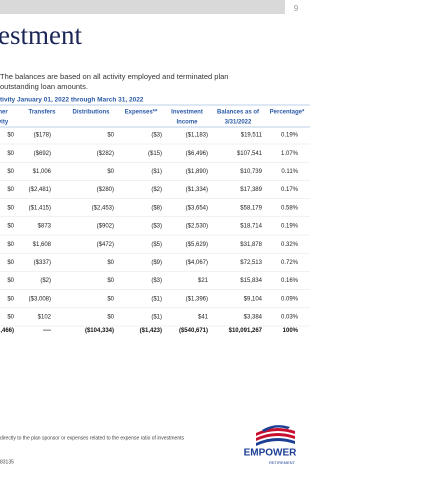 This screenshot has height=480, width=426. I want to click on column-header: Investment, so click(187, 113).